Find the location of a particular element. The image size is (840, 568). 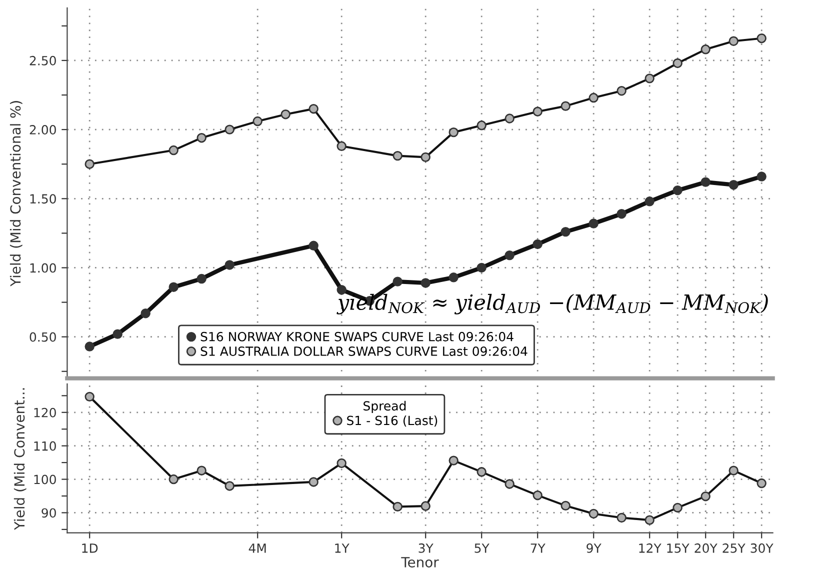

x-tick-label: 15Y is located at coordinates (678, 548).